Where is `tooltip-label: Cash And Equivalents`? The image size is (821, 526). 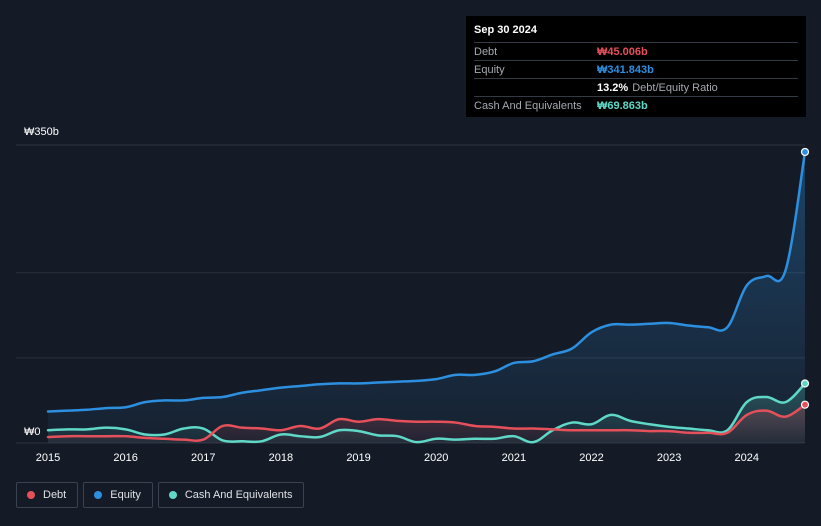
tooltip-label: Cash And Equivalents is located at coordinates (528, 105).